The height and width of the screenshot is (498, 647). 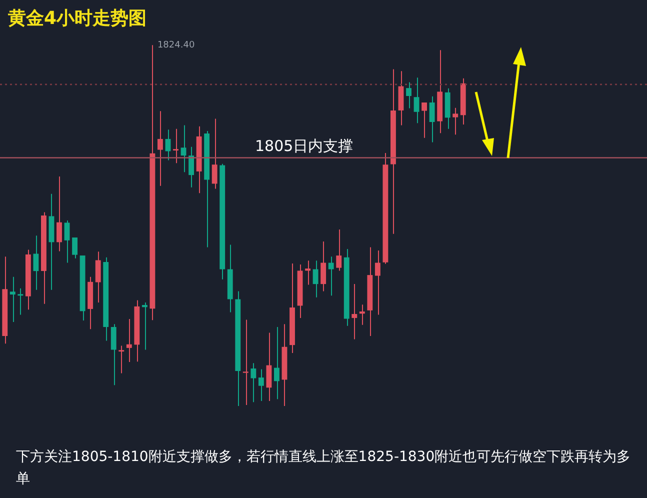 I want to click on chart-title: 黄金4小时走势图, so click(x=77, y=18).